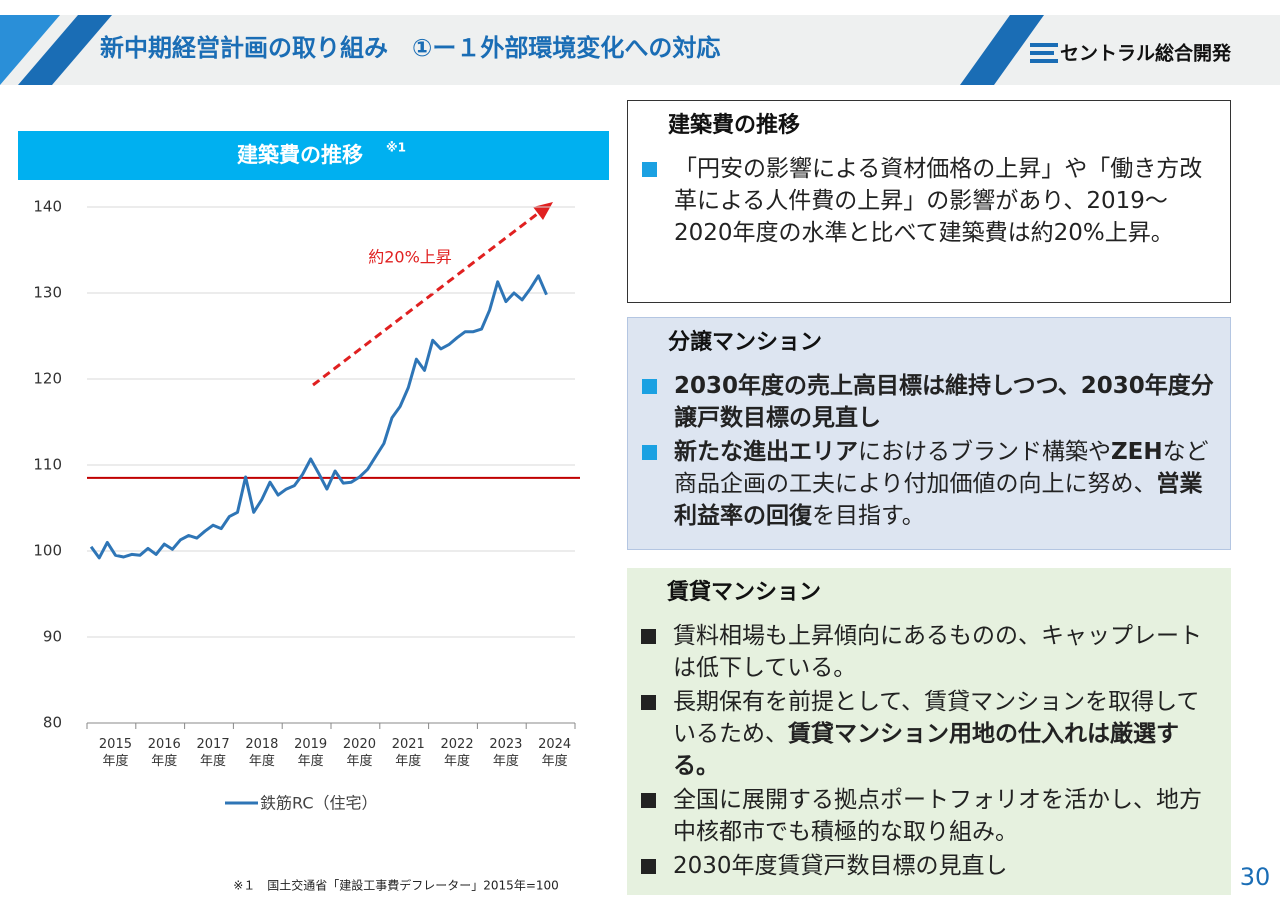 Image resolution: width=1280 pixels, height=904 pixels. What do you see at coordinates (213, 753) in the screenshot?
I see `x-tick-label: 2017 年度` at bounding box center [213, 753].